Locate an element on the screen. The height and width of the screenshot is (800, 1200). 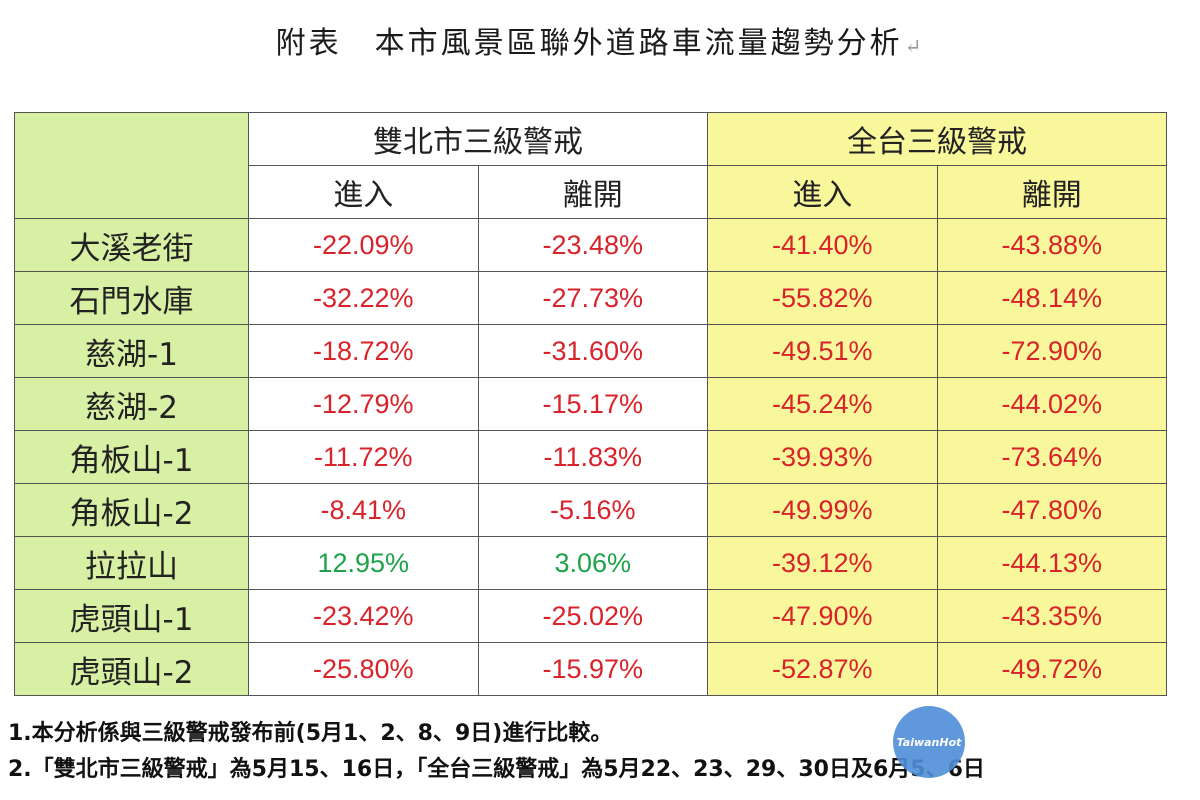
corner-cell is located at coordinates (131, 165).